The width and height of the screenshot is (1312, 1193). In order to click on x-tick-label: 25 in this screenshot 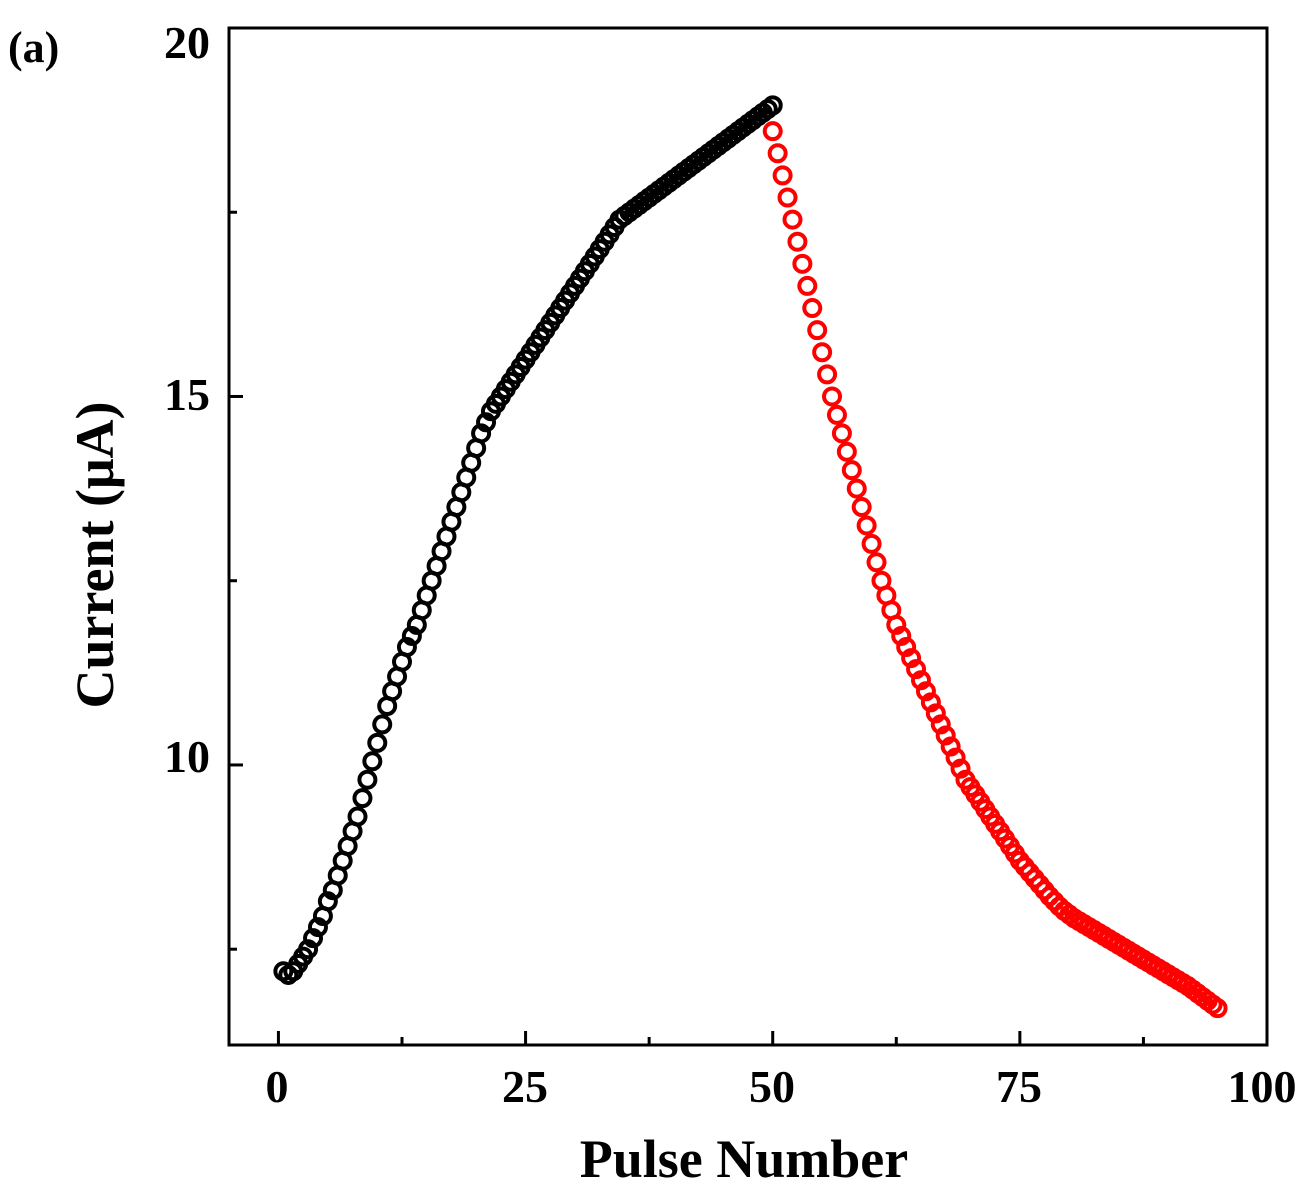, I will do `click(525, 1086)`.